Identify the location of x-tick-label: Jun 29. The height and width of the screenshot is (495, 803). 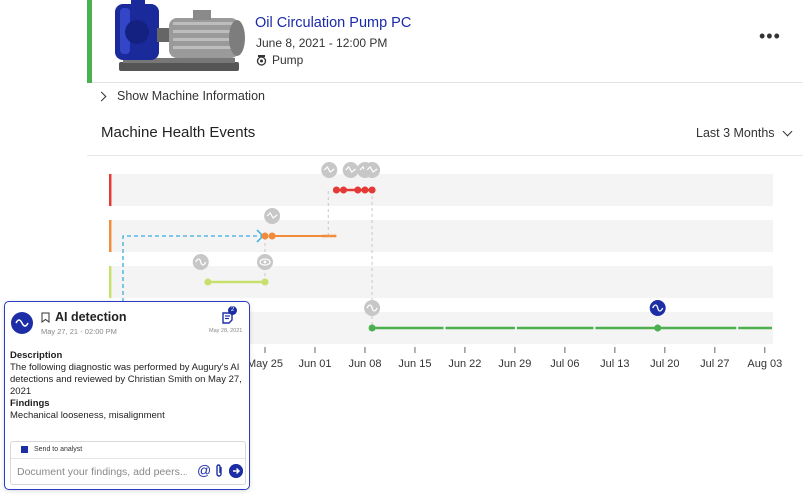
(514, 364).